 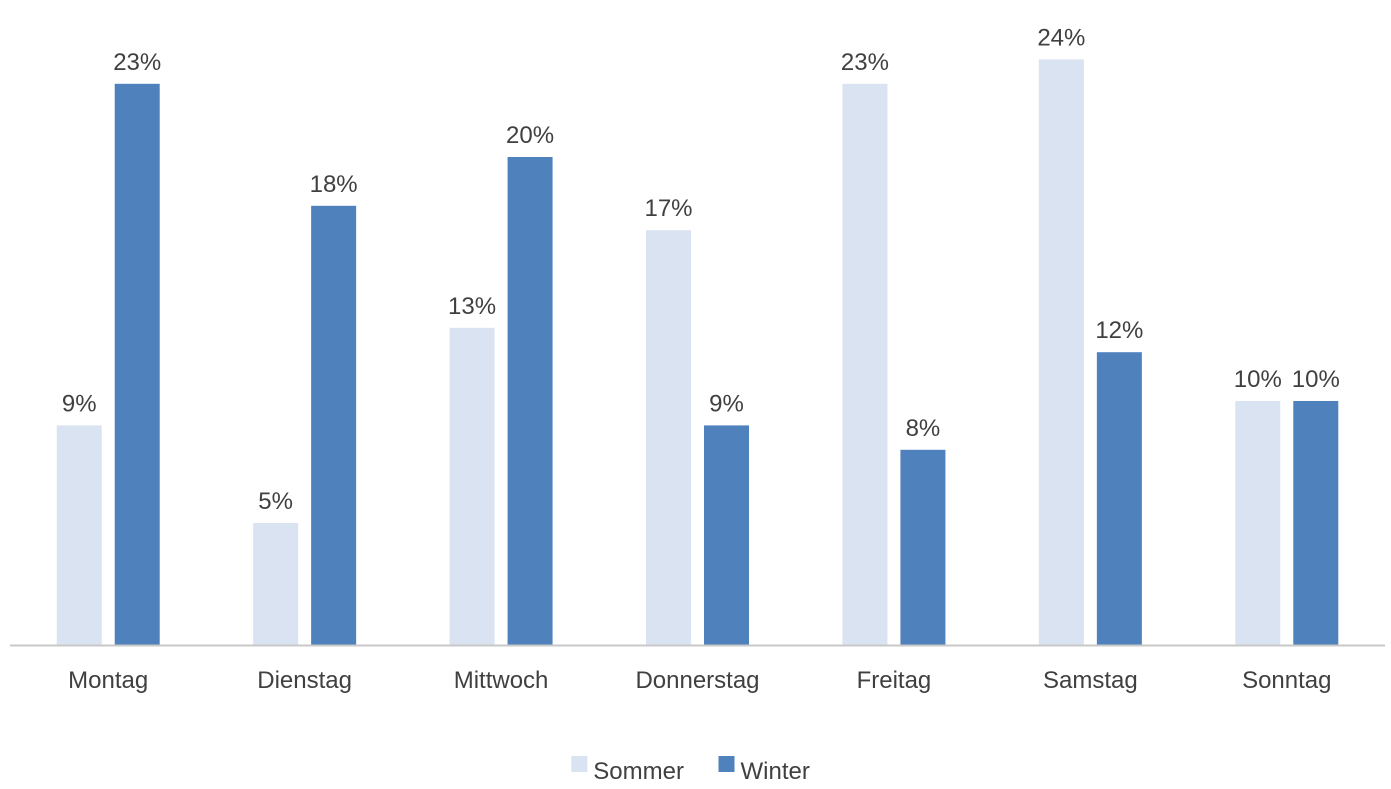 What do you see at coordinates (923, 428) in the screenshot?
I see `data-label-winter-freitag: 8%` at bounding box center [923, 428].